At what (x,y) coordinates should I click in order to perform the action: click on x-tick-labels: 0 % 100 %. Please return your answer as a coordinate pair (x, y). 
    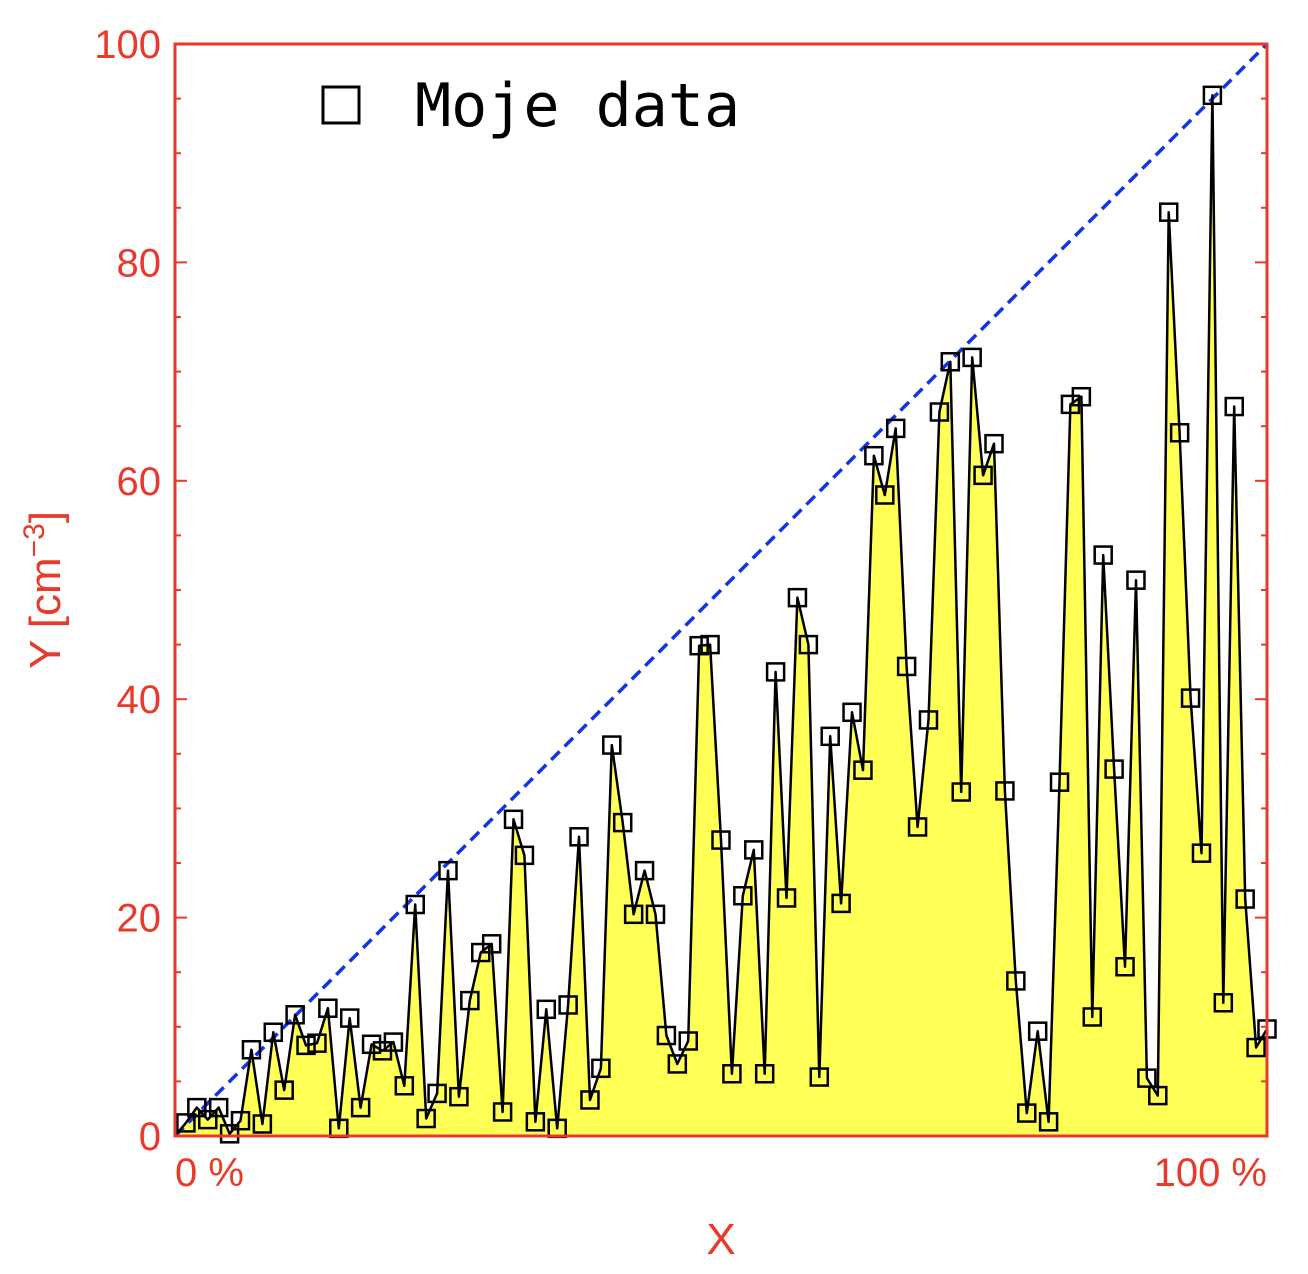
    Looking at the image, I should click on (721, 1173).